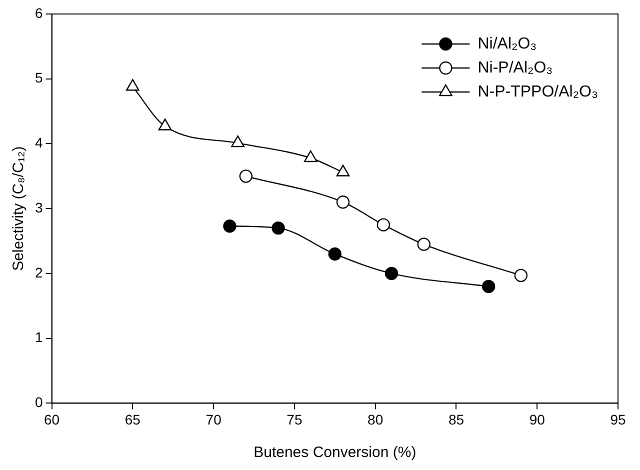 Image resolution: width=640 pixels, height=470 pixels. What do you see at coordinates (538, 91) in the screenshot?
I see `legend-label: N-P-TPPO/Al₂O₃` at bounding box center [538, 91].